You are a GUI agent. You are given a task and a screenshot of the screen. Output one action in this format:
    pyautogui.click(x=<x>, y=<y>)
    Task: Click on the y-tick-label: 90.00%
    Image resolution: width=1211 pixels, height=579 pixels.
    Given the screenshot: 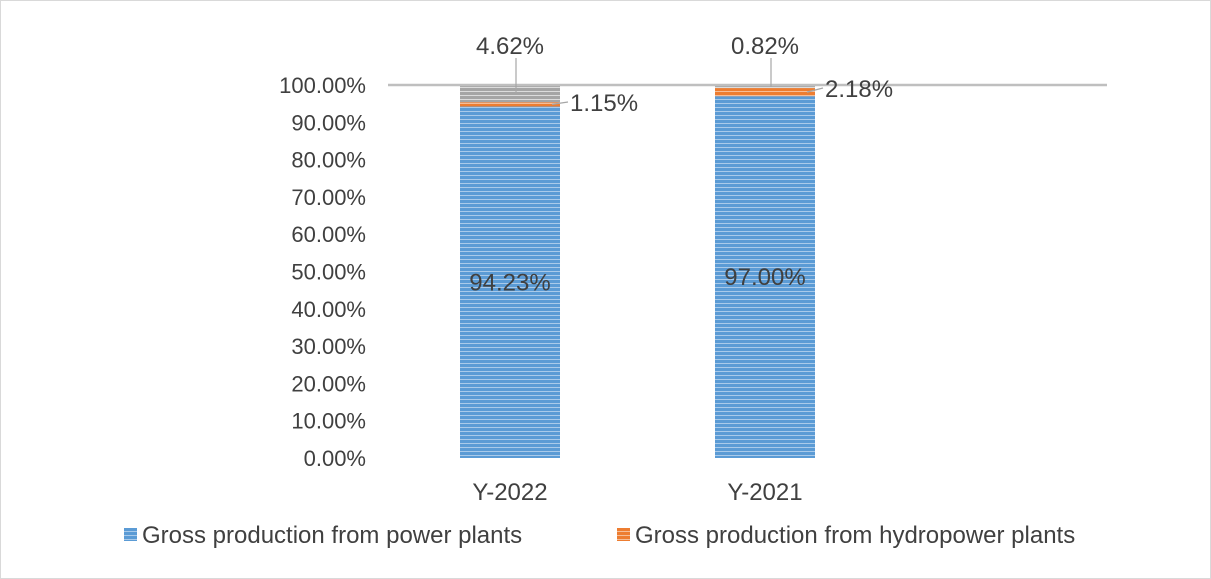 What is the action you would take?
    pyautogui.click(x=328, y=122)
    